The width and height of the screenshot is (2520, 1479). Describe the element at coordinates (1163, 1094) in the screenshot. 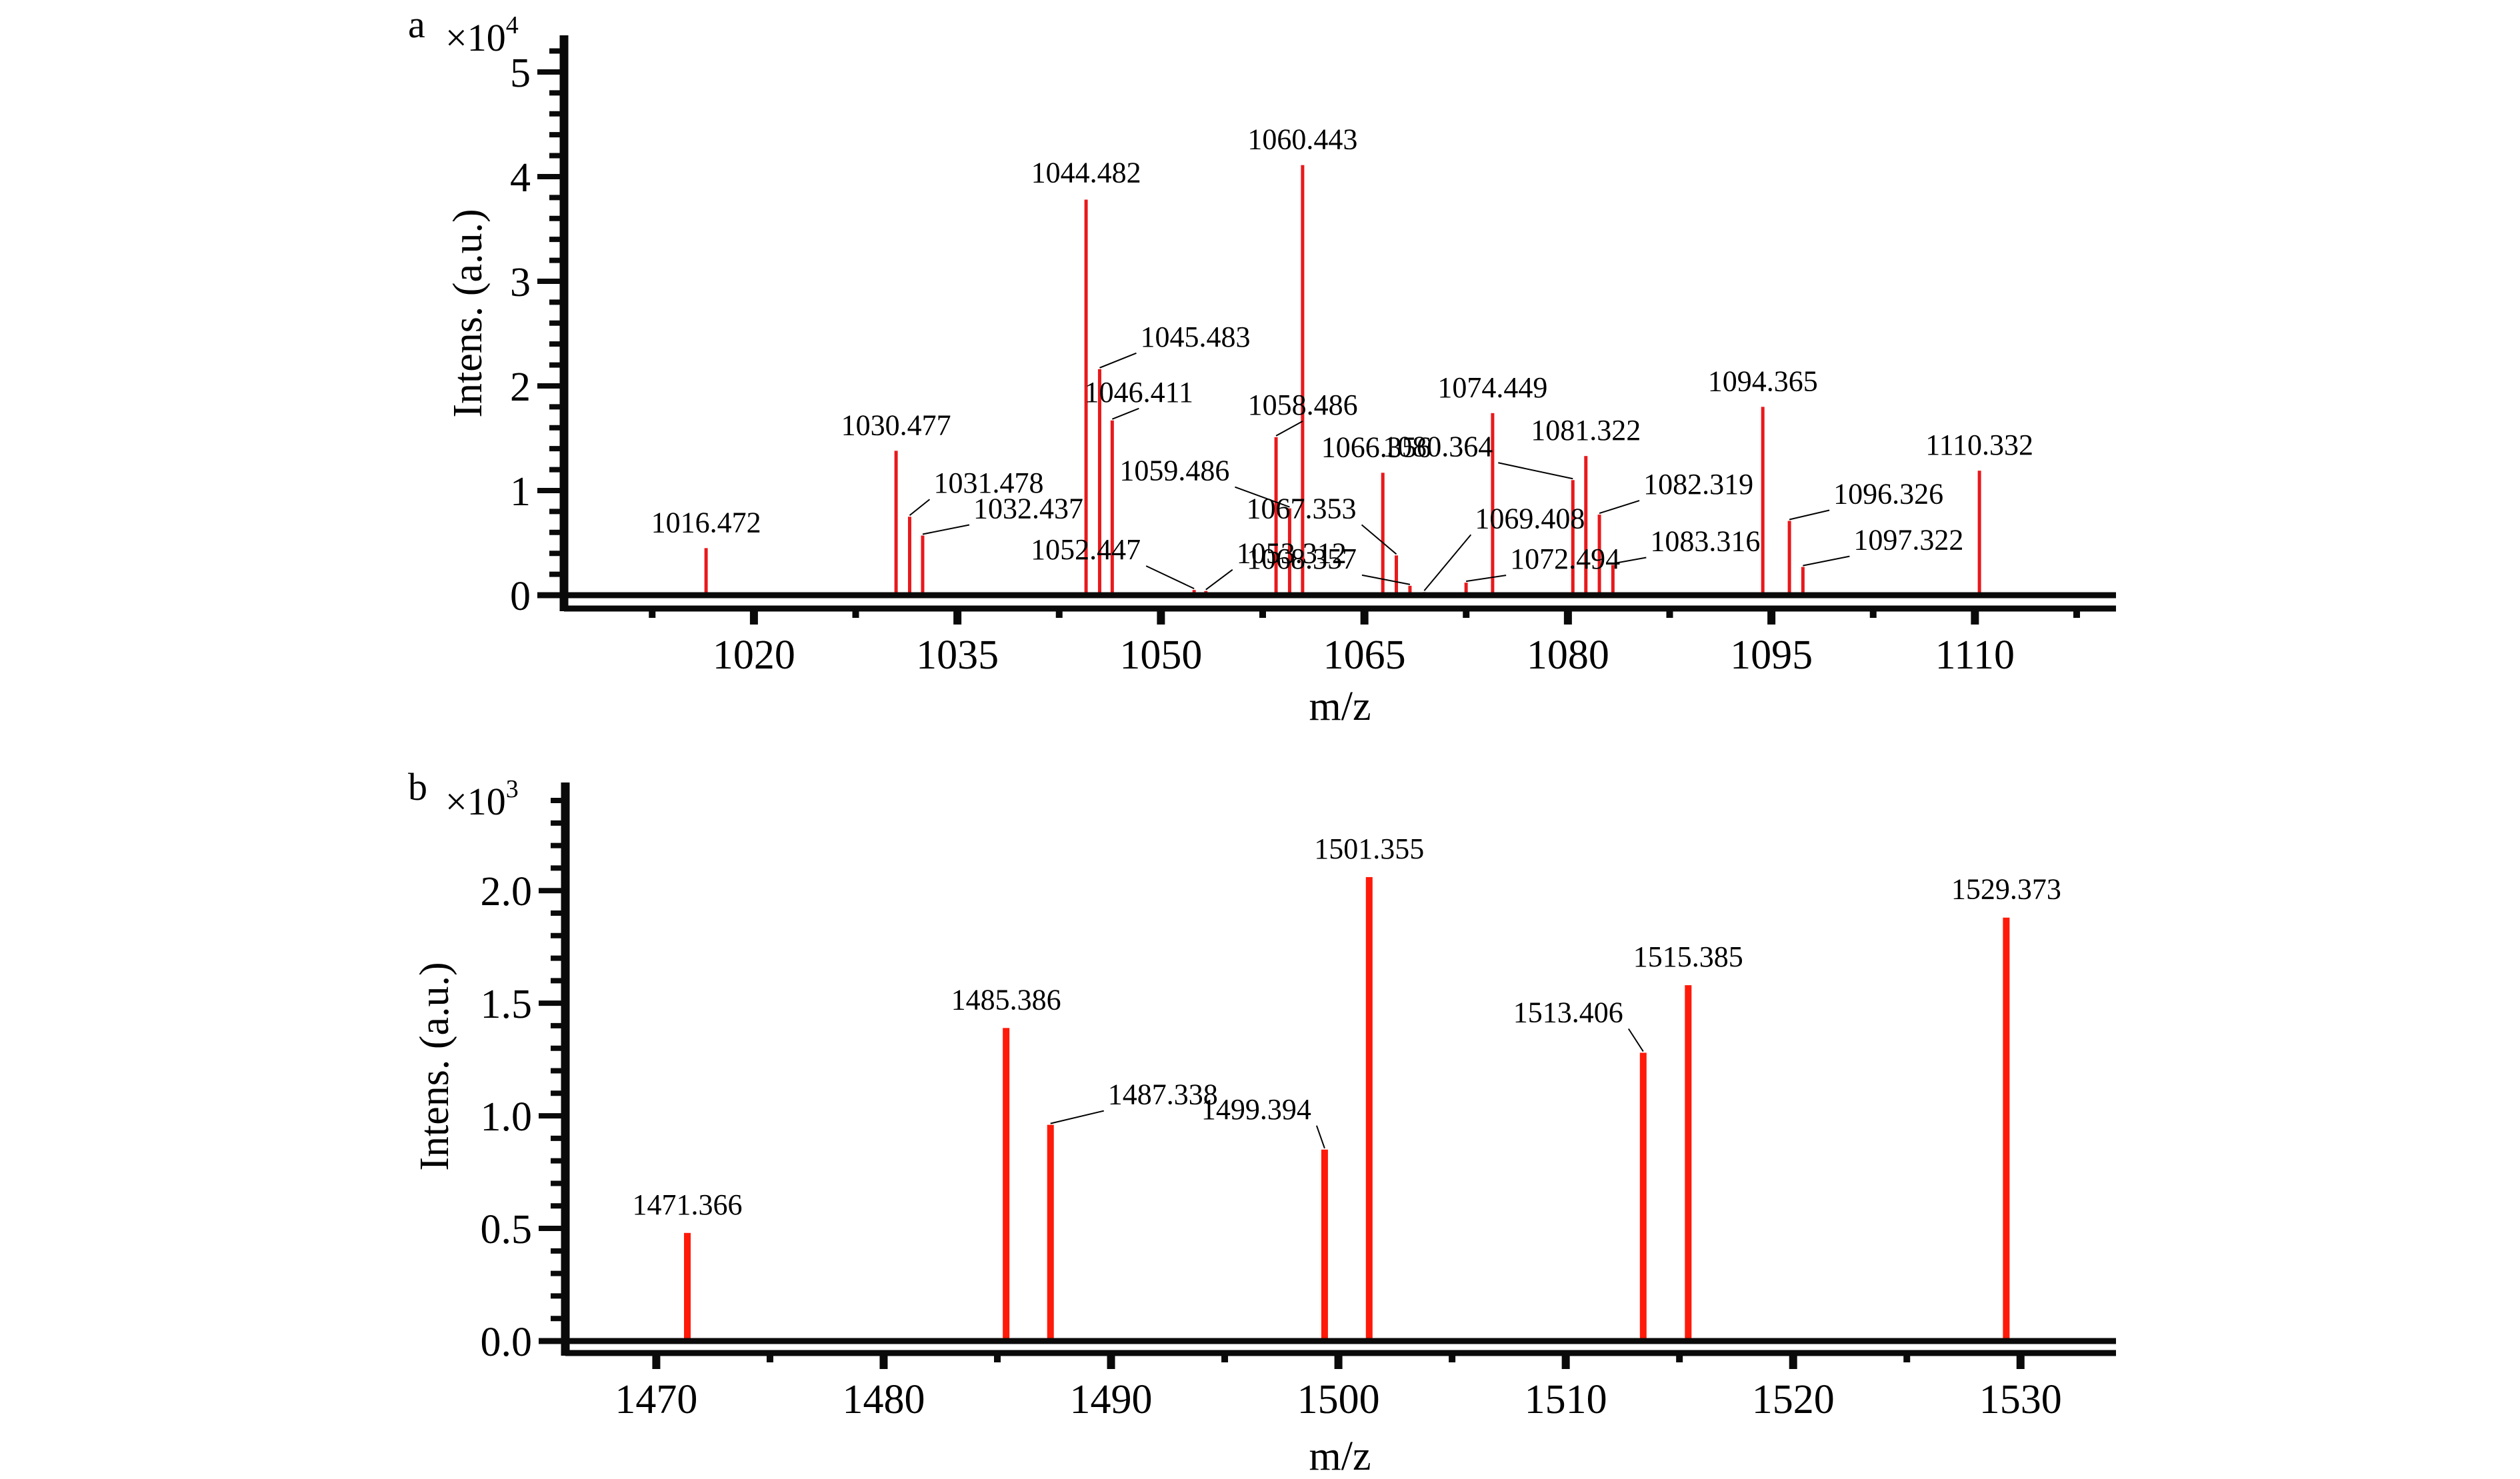

I see `peak-label: 1487.338` at that location.